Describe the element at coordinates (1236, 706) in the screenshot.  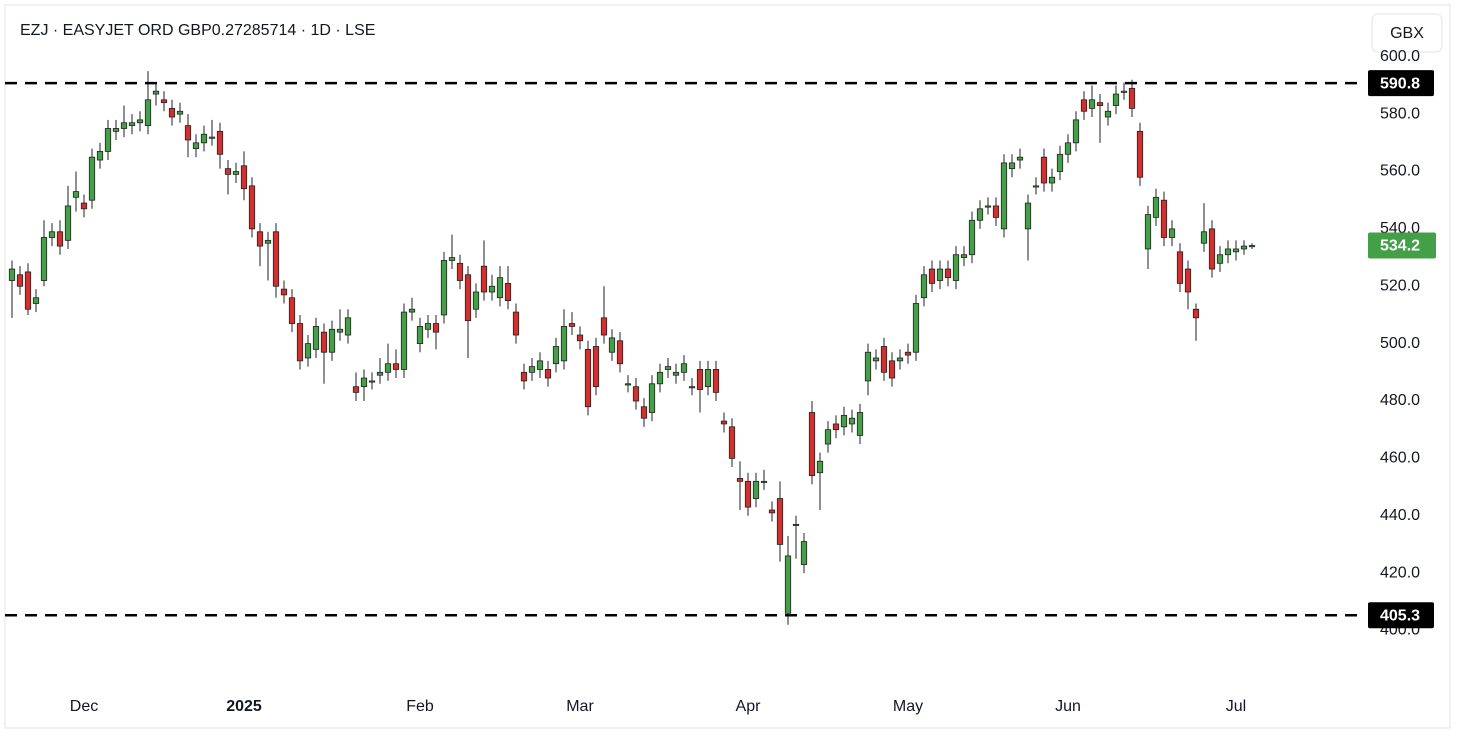
I see `x-tick-label: Jul` at that location.